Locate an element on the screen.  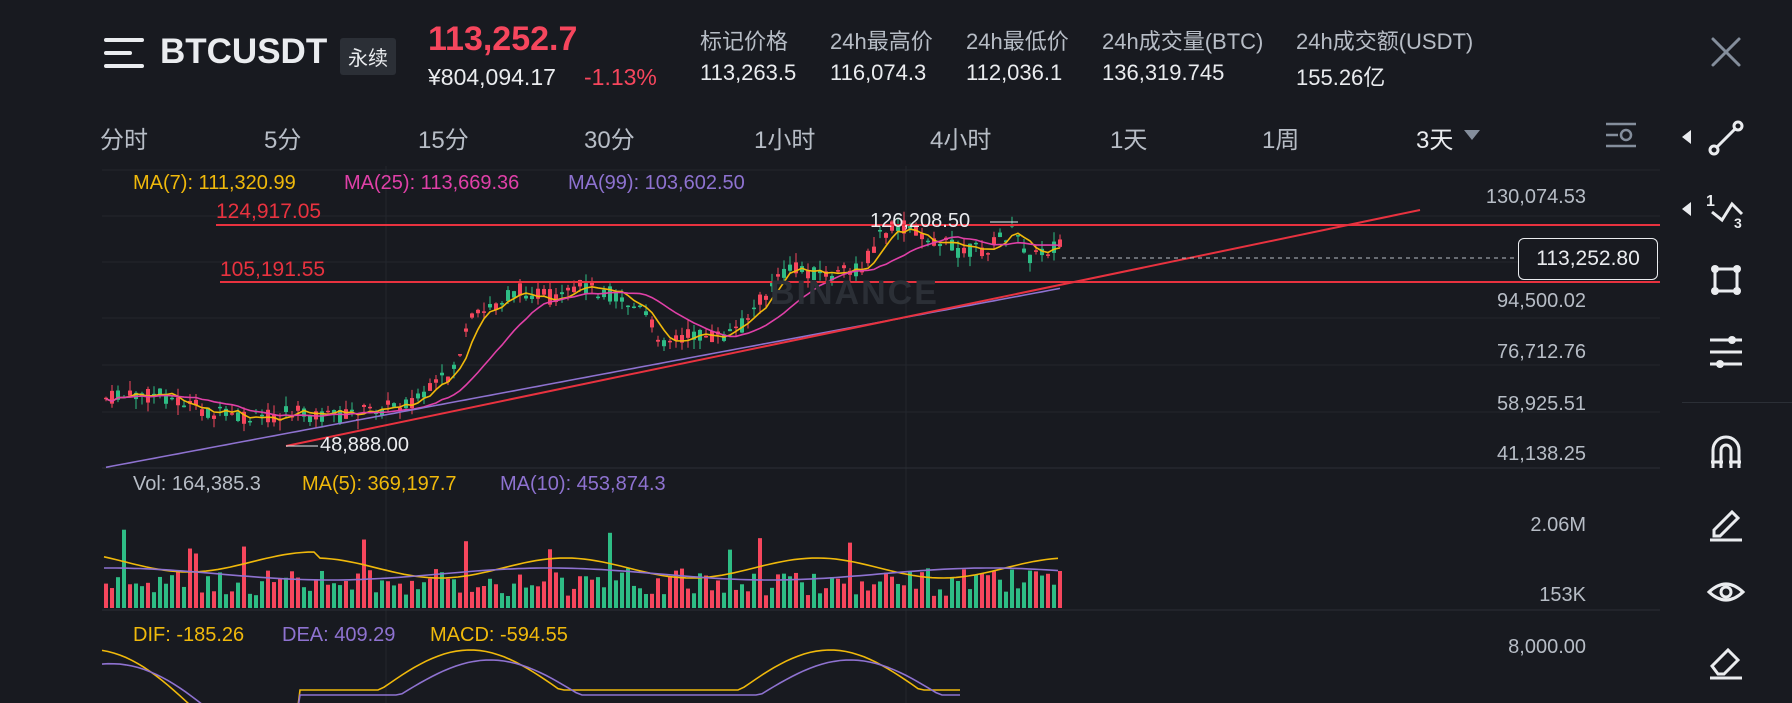
stat-label-24h-vol-btc: 24h成交量(BTC) is located at coordinates (1183, 41).